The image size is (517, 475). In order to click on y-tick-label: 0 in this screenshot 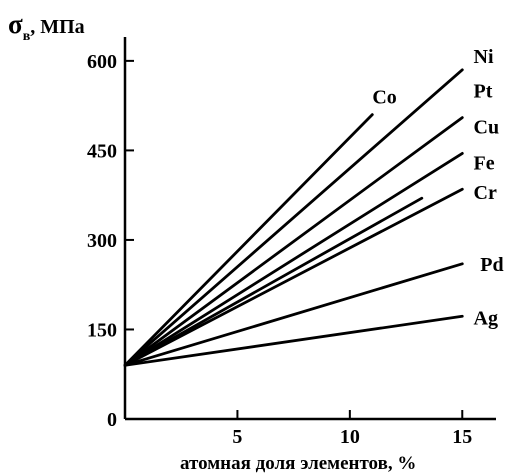, I will do `click(112, 420)`.